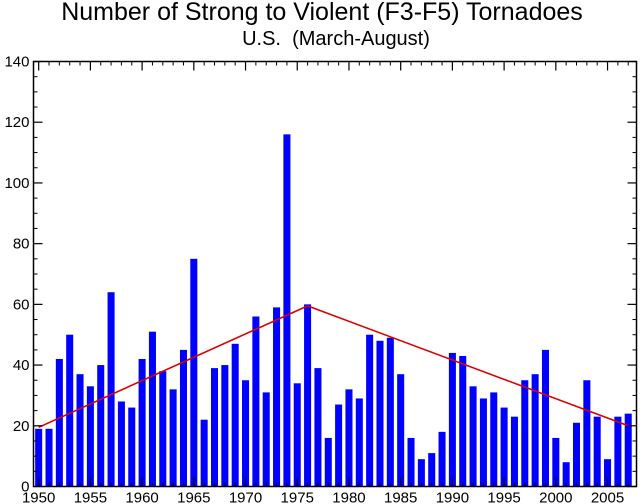  I want to click on bar-1970, so click(246, 433).